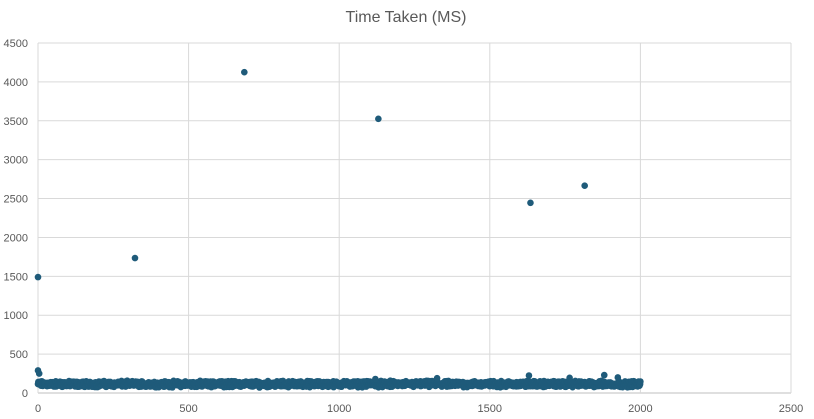  I want to click on x-tick-label: 1000, so click(339, 409).